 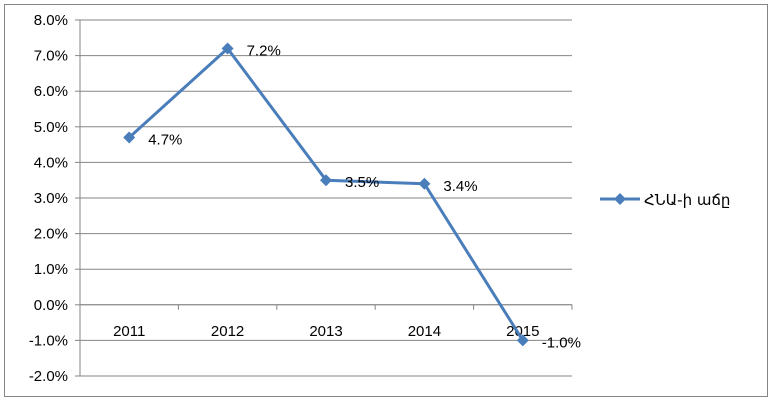 What do you see at coordinates (326, 322) in the screenshot?
I see `x-axis: 2011 2012 2013 2014 2015` at bounding box center [326, 322].